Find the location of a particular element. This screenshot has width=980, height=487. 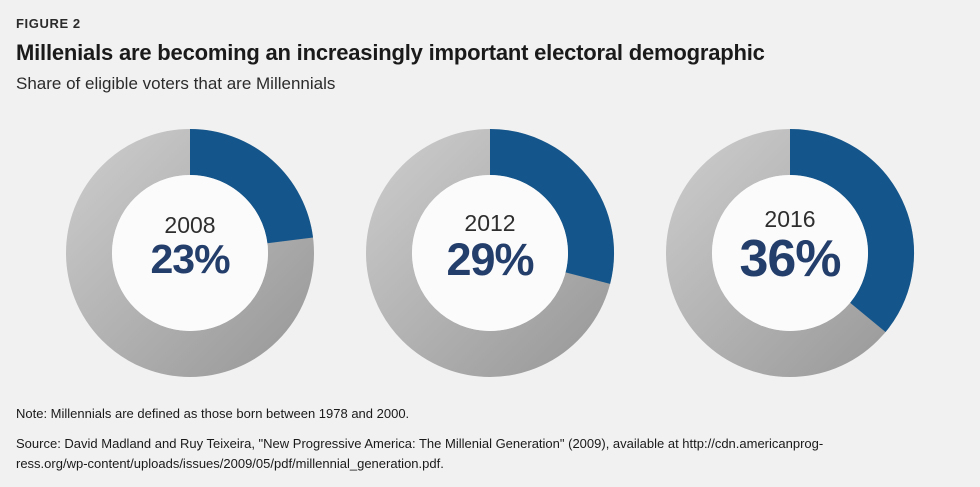

donut-svg-2008 is located at coordinates (190, 253).